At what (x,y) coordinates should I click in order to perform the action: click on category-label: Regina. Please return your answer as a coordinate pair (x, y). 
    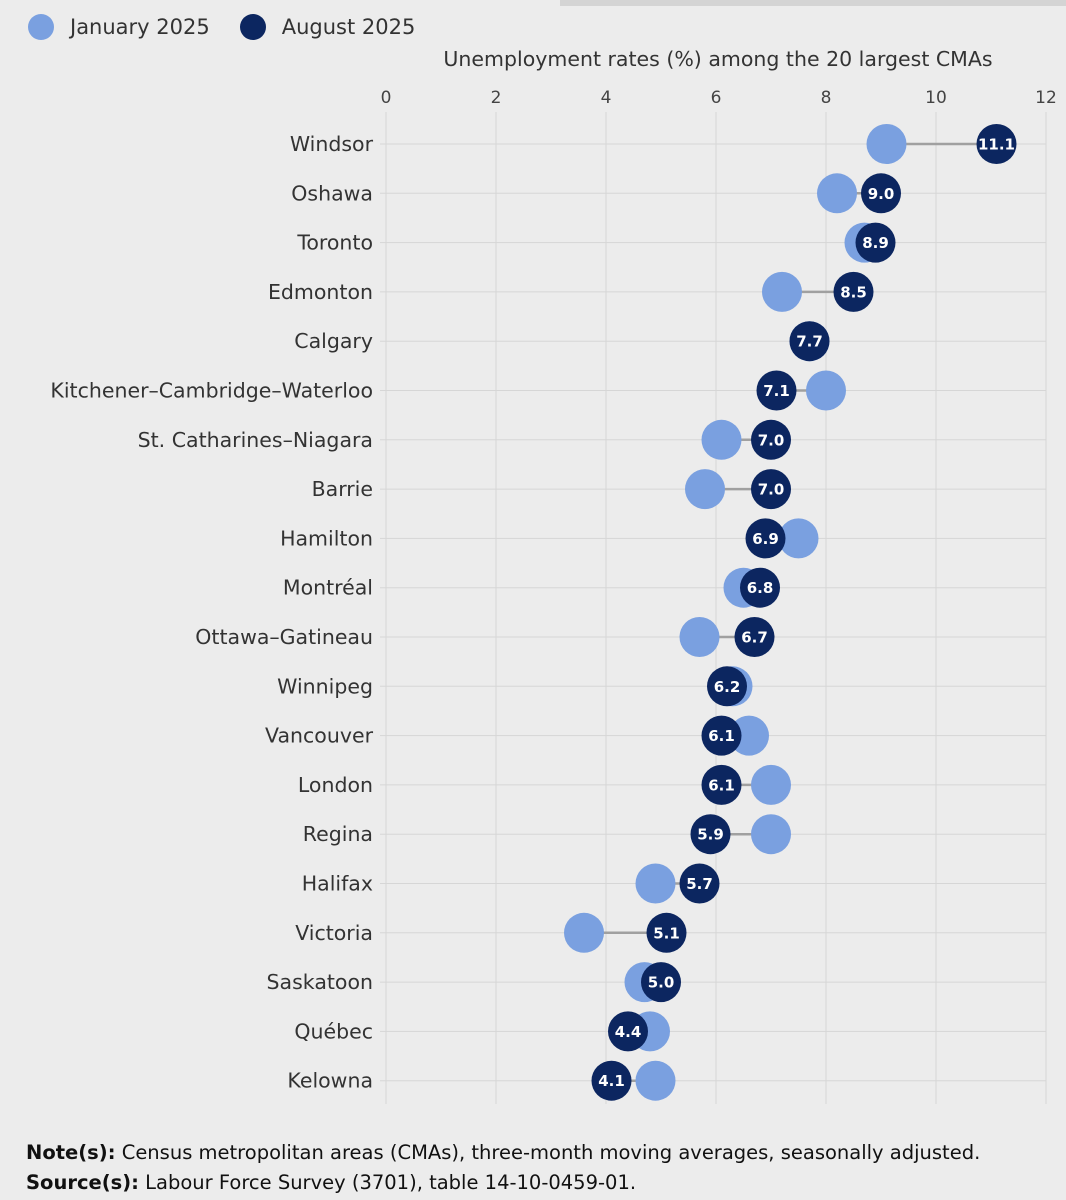
    Looking at the image, I should click on (338, 834).